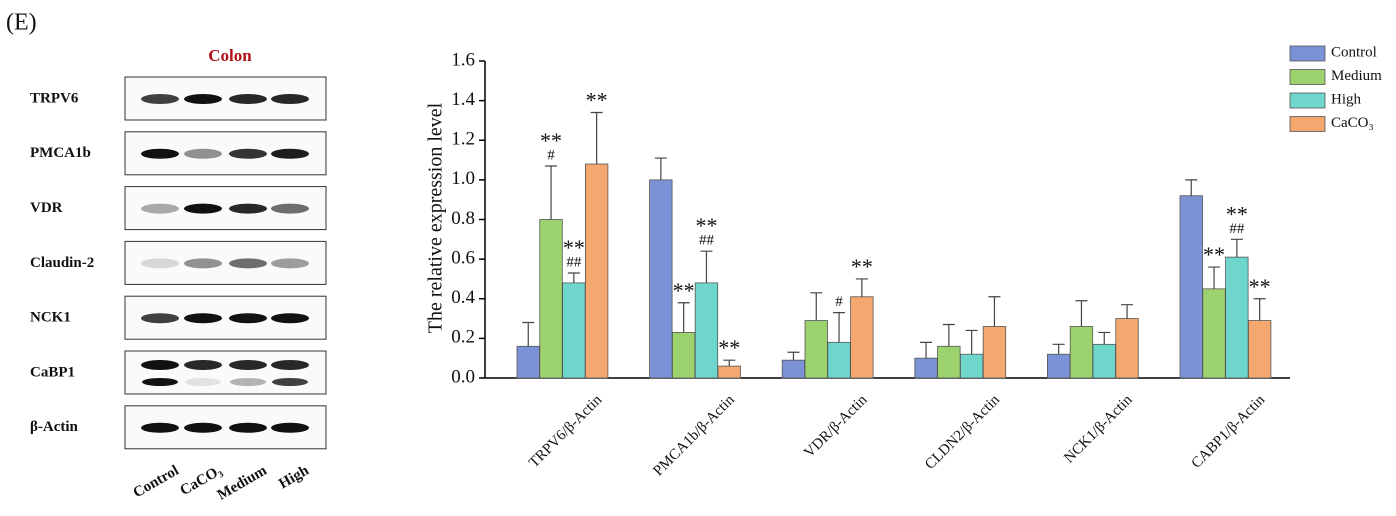 Image resolution: width=1396 pixels, height=516 pixels. I want to click on x-tick-label: CLDN2/β-Actin, so click(962, 432).